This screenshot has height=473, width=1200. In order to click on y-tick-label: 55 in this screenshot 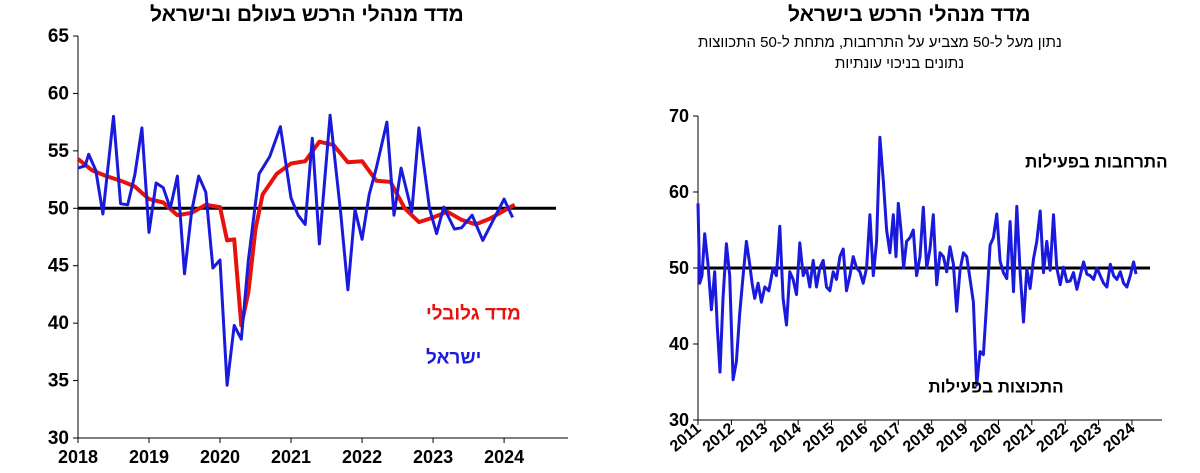, I will do `click(59, 151)`.